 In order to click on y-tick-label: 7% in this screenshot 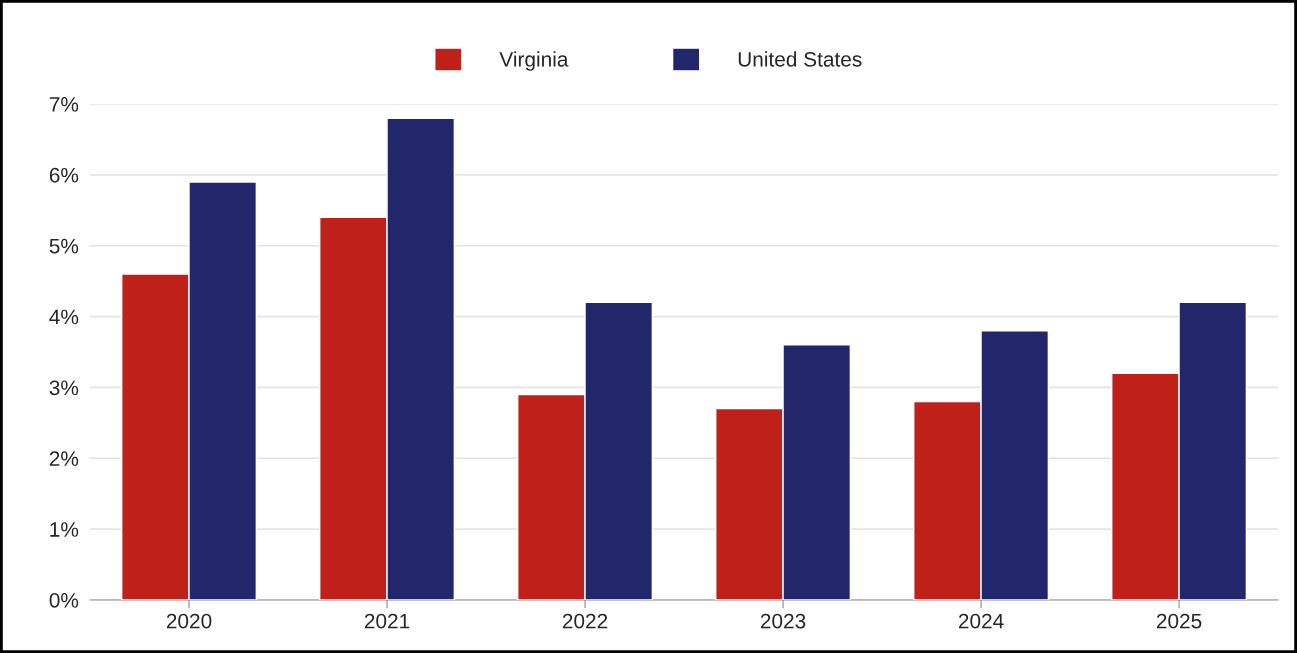, I will do `click(64, 104)`.